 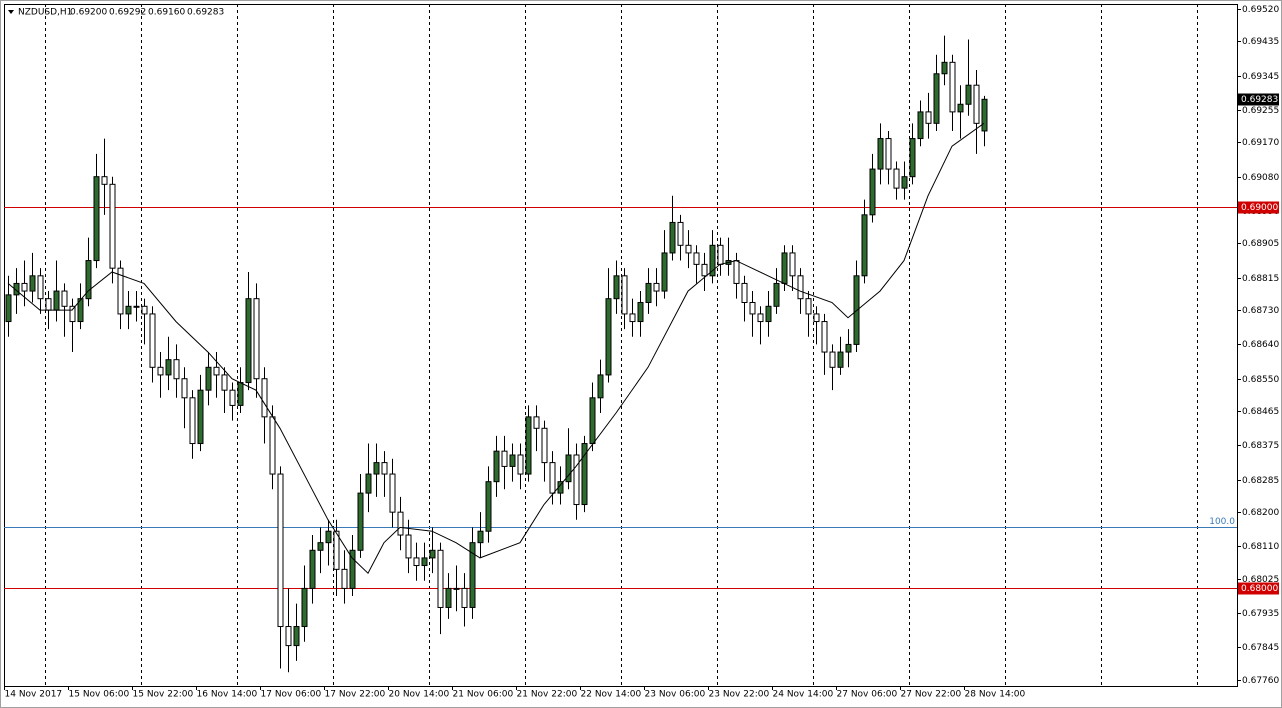 I want to click on x-tick-label: 20 Nov 14:00, so click(x=419, y=695).